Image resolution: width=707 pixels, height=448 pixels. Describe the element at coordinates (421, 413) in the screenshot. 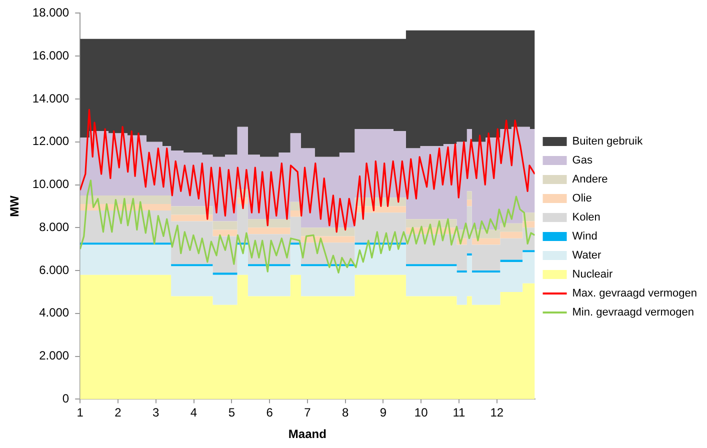

I see `x-tick-label: 10` at that location.